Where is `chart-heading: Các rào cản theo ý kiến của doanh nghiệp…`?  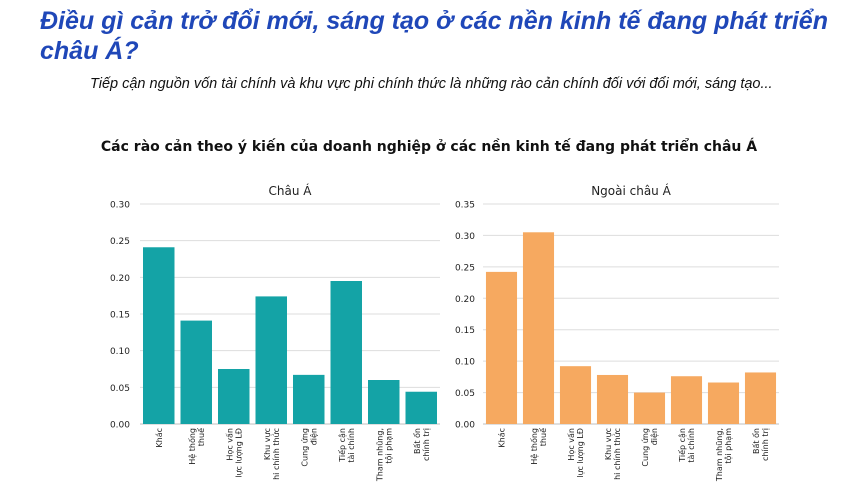
chart-heading: Các rào cản theo ý kiến của doanh nghiệp… is located at coordinates (429, 147).